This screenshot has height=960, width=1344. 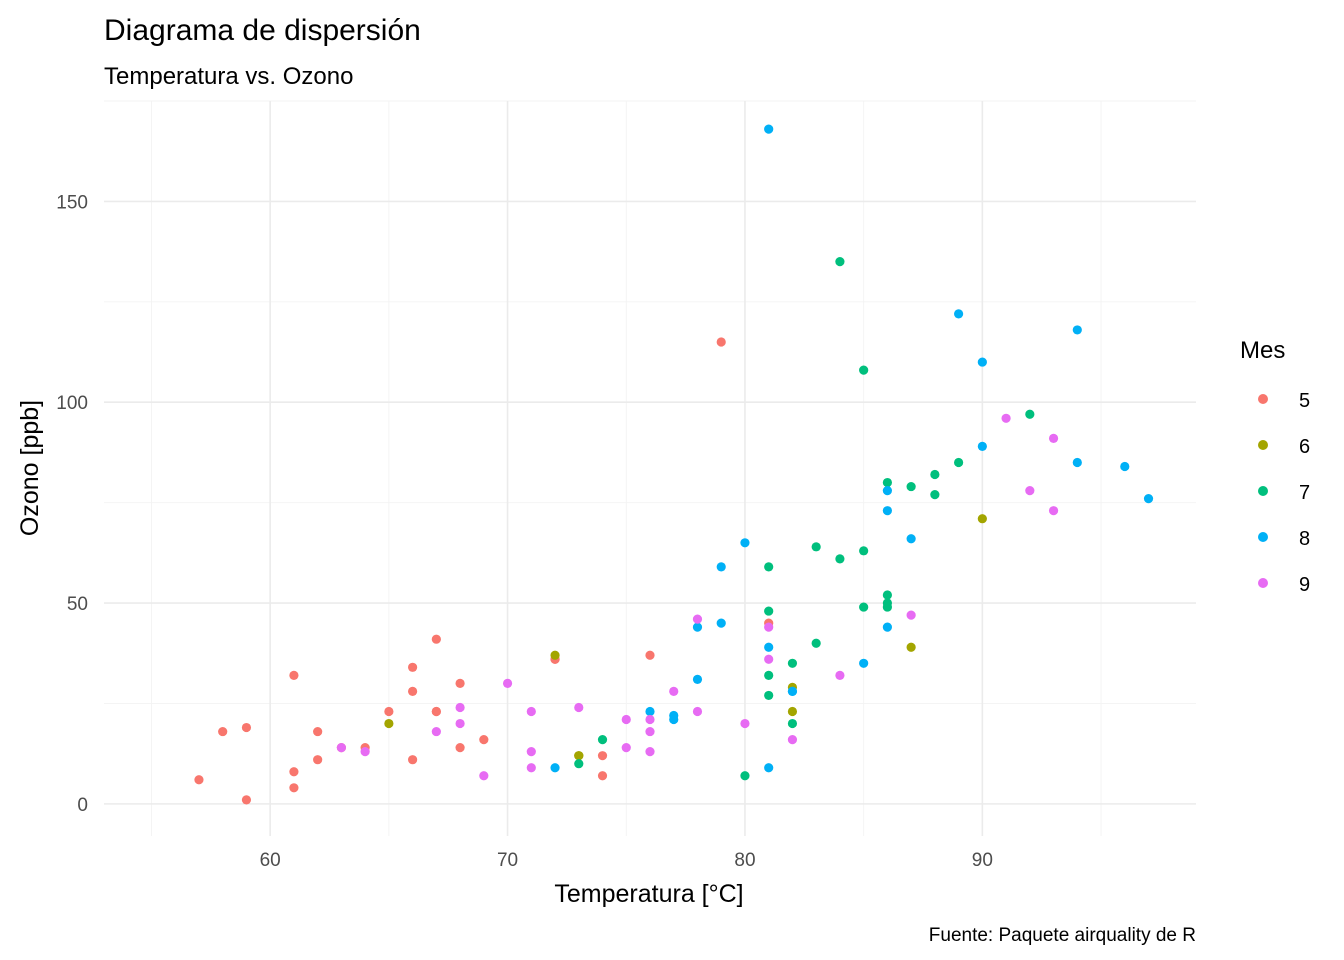 I want to click on x-axis-title: Temperatura [°C], so click(x=648, y=894).